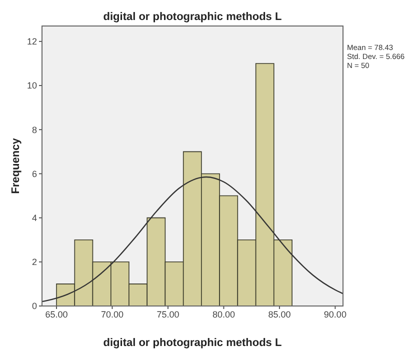  Describe the element at coordinates (56, 314) in the screenshot. I see `x-tick-label: 65.00` at that location.